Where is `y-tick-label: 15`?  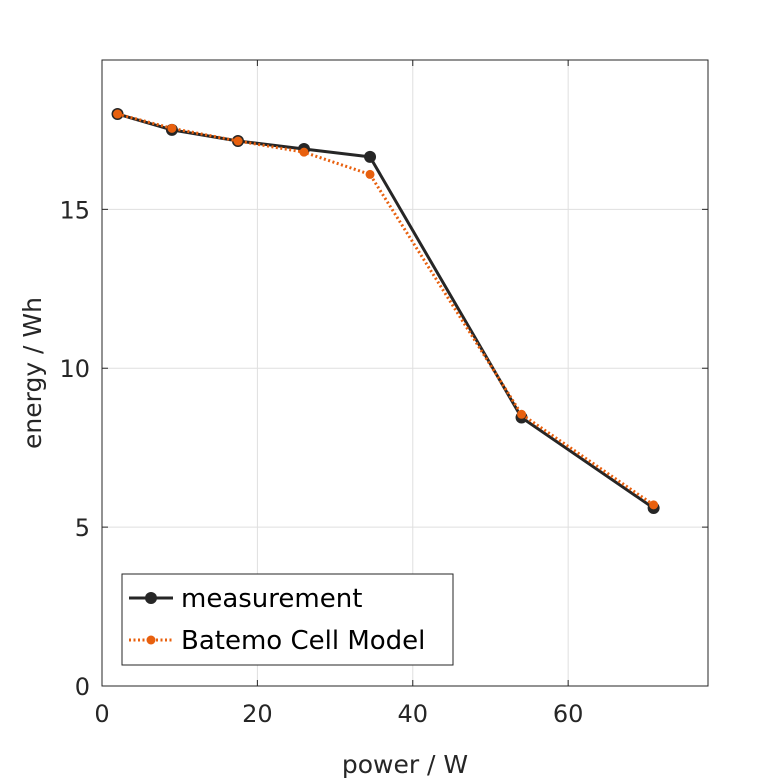 y-tick-label: 15 is located at coordinates (74, 210).